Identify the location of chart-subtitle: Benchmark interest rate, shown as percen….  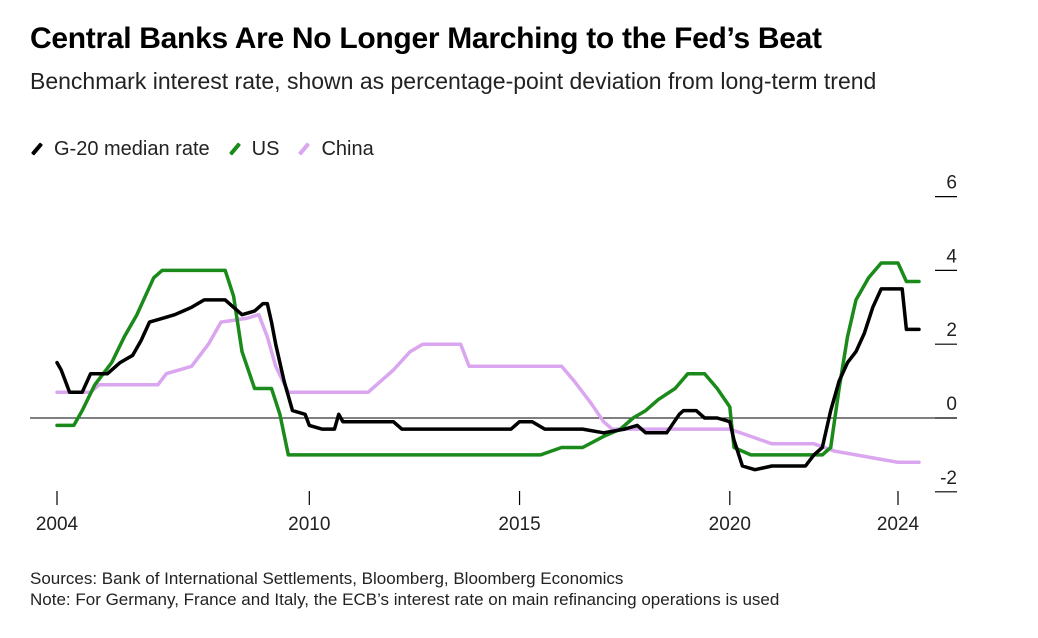
(453, 81).